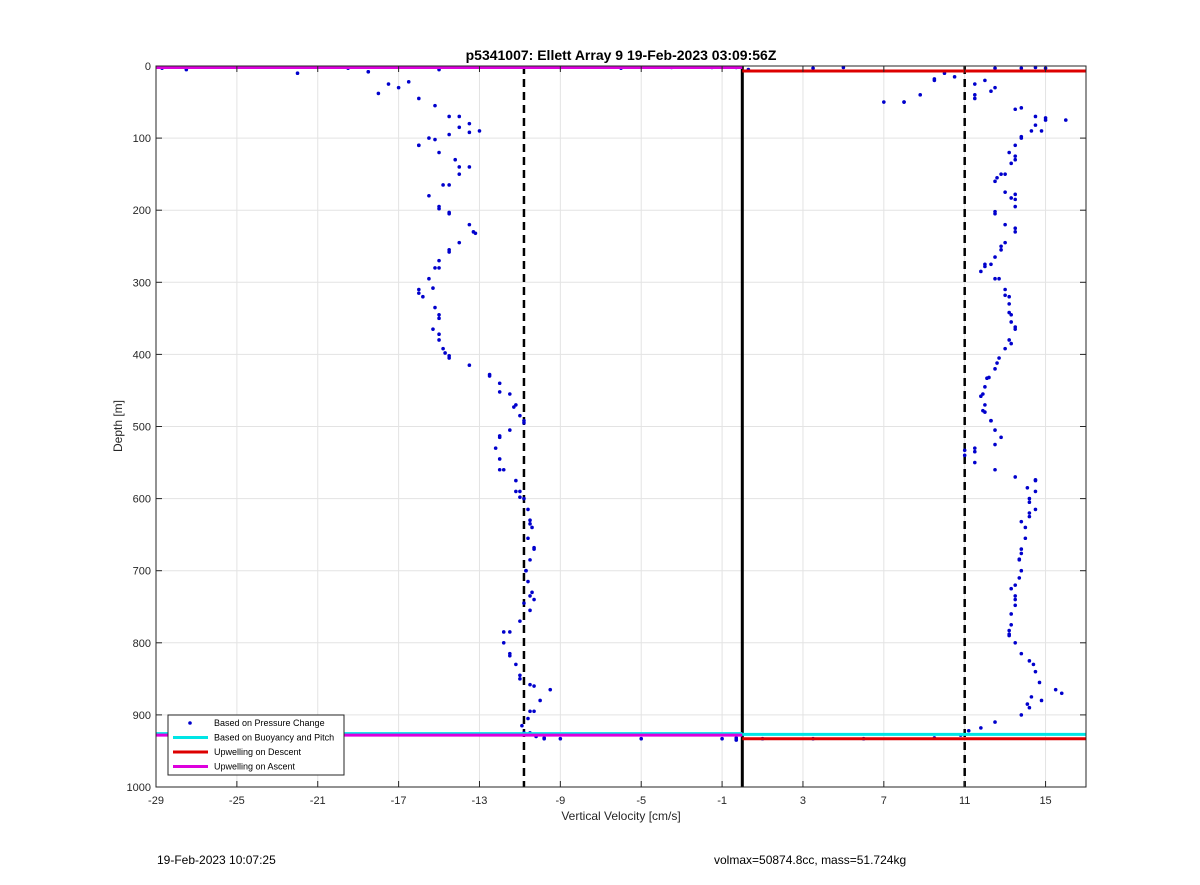 This screenshot has width=1200, height=885. I want to click on y-tick-label: 900, so click(142, 716).